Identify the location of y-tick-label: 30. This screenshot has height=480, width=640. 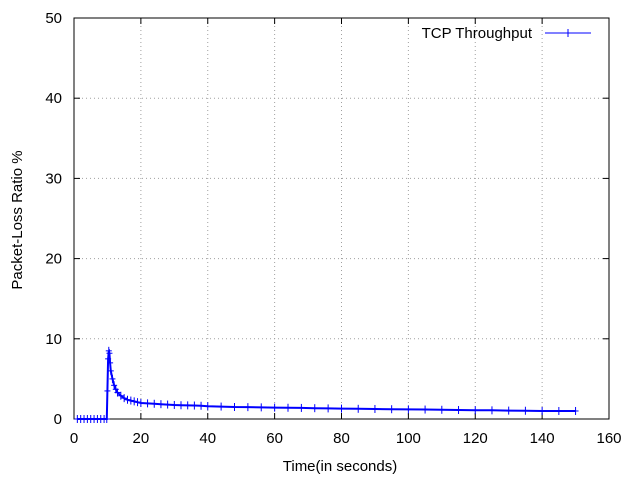
(53, 178).